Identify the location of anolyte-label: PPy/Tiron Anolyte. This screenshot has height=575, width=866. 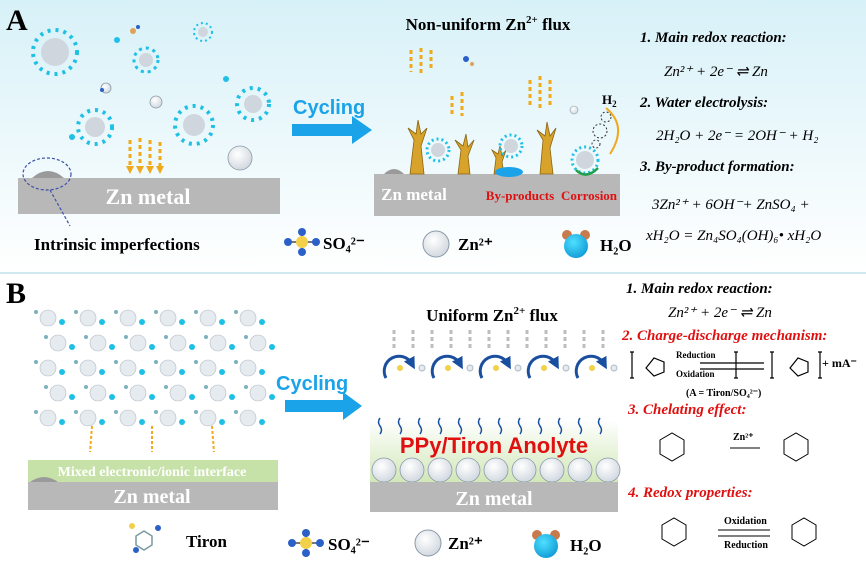
(494, 445).